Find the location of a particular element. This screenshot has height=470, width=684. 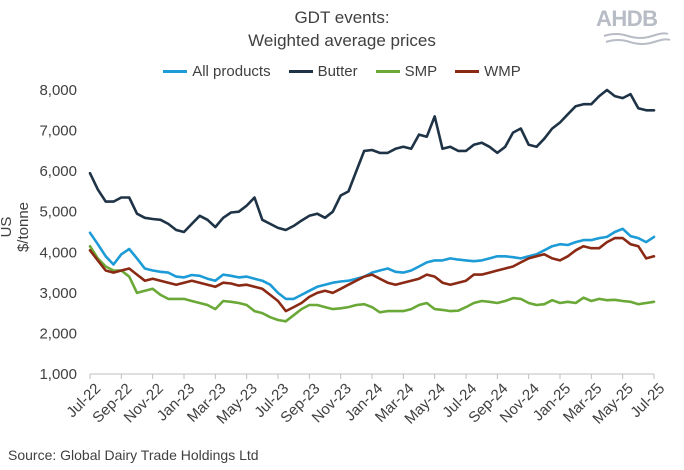

series-line-wmp is located at coordinates (372, 274).